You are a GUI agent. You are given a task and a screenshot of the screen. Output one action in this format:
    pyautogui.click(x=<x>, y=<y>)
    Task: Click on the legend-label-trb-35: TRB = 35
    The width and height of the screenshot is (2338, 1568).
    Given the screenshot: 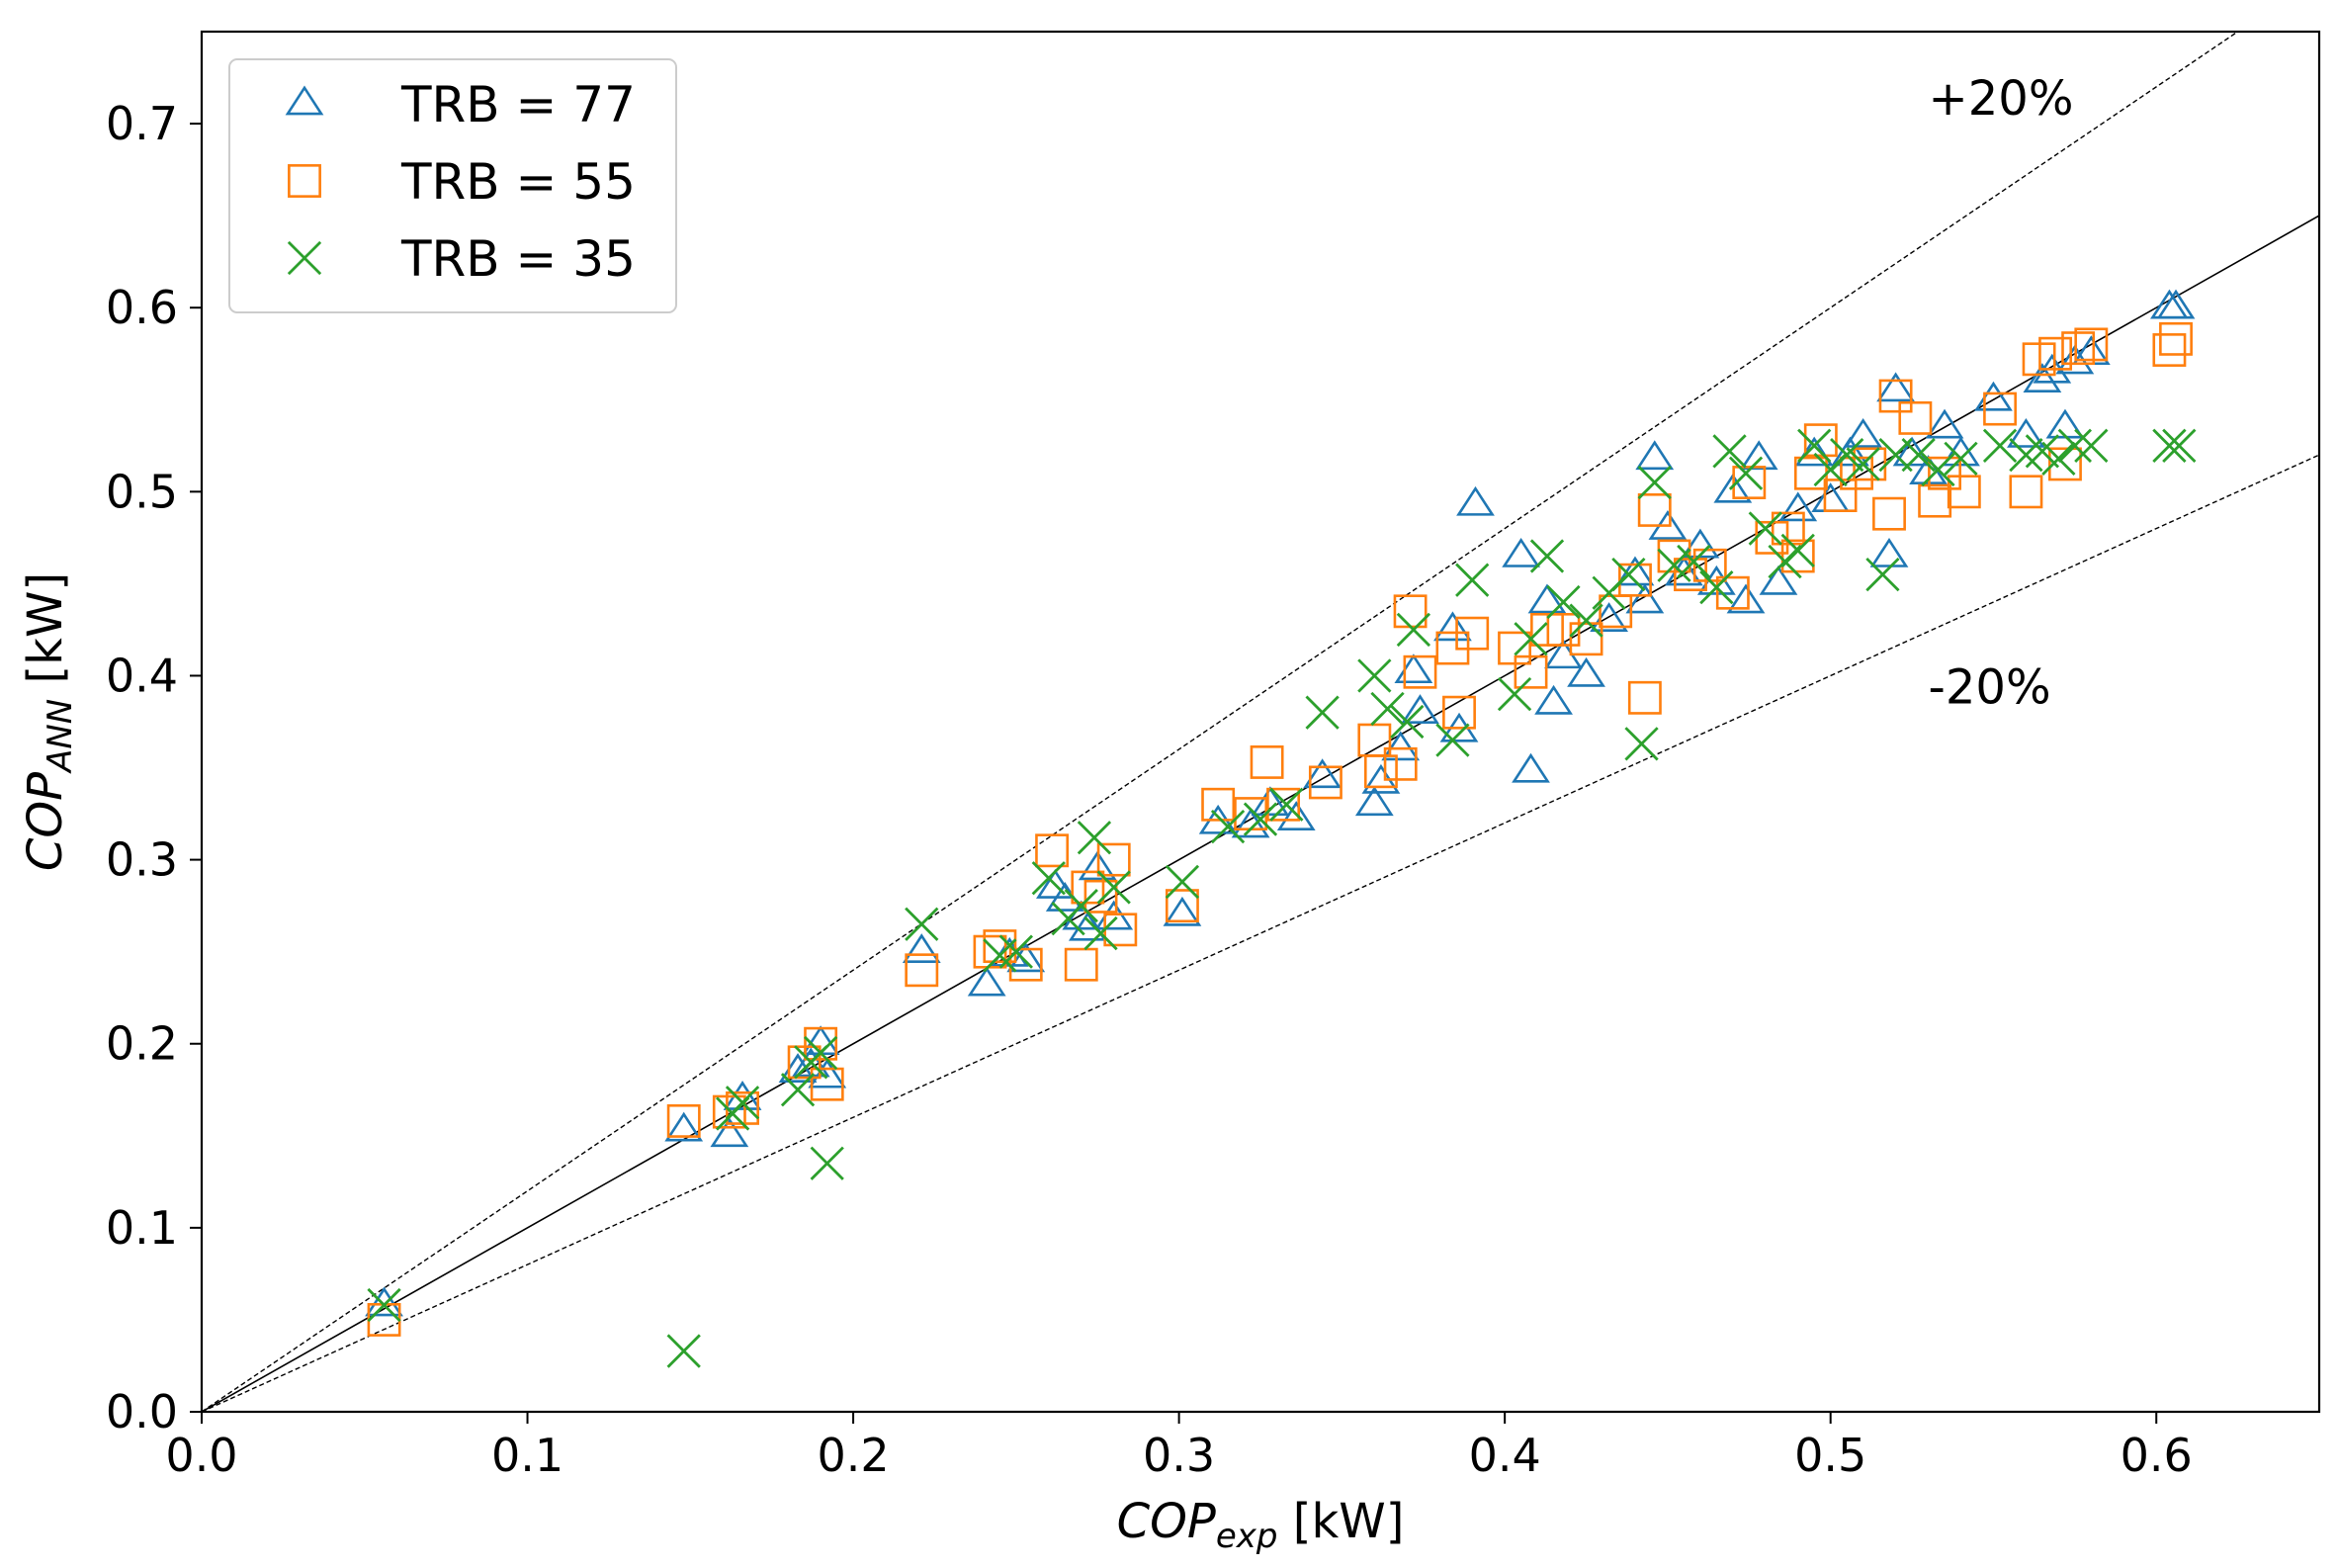 What is the action you would take?
    pyautogui.click(x=518, y=259)
    